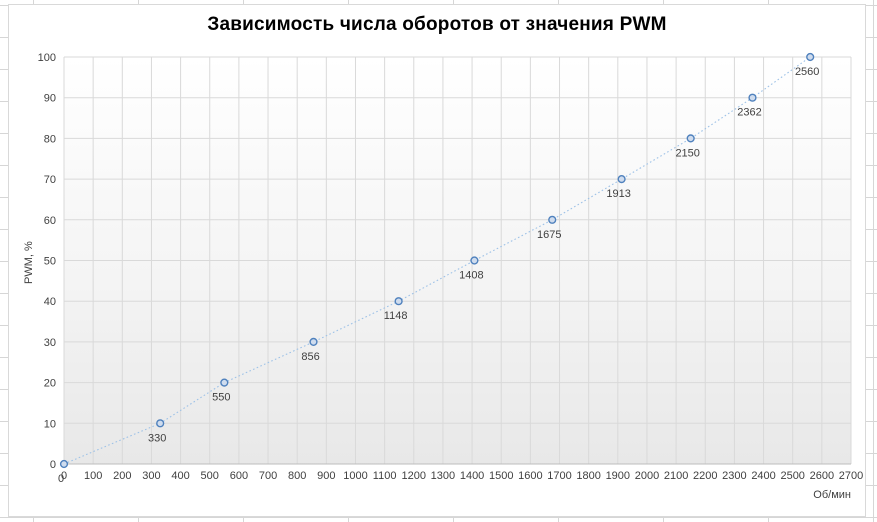  I want to click on x-tick-label: 1000, so click(355, 476).